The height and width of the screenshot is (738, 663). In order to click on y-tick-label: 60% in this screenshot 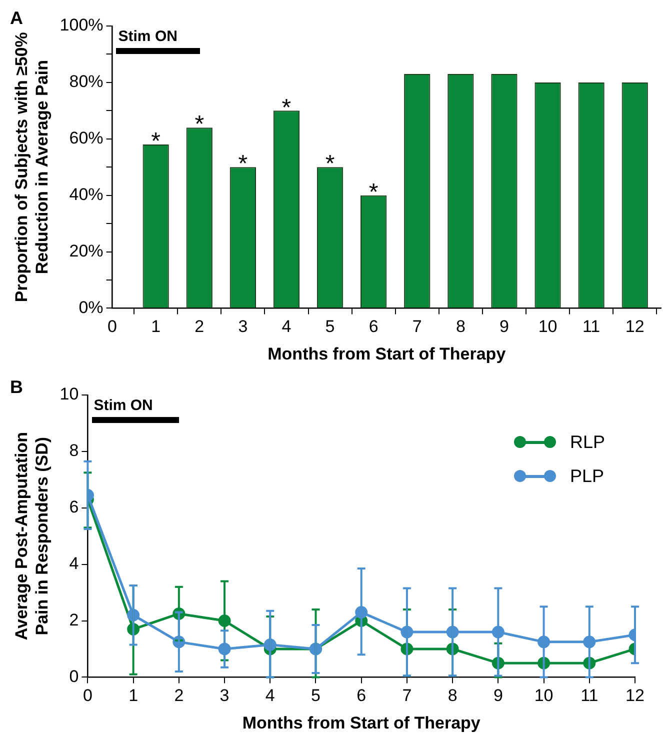, I will do `click(86, 138)`.